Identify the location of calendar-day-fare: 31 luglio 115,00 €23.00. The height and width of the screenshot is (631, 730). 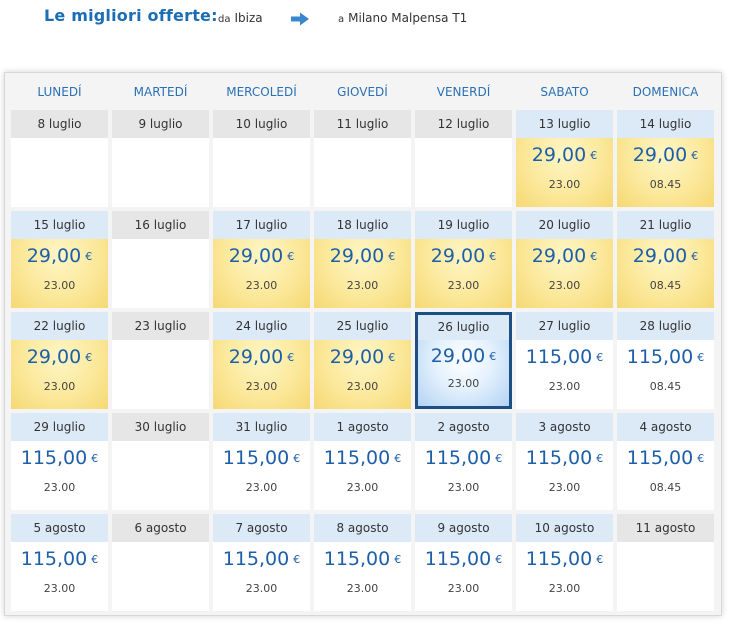
(261, 461).